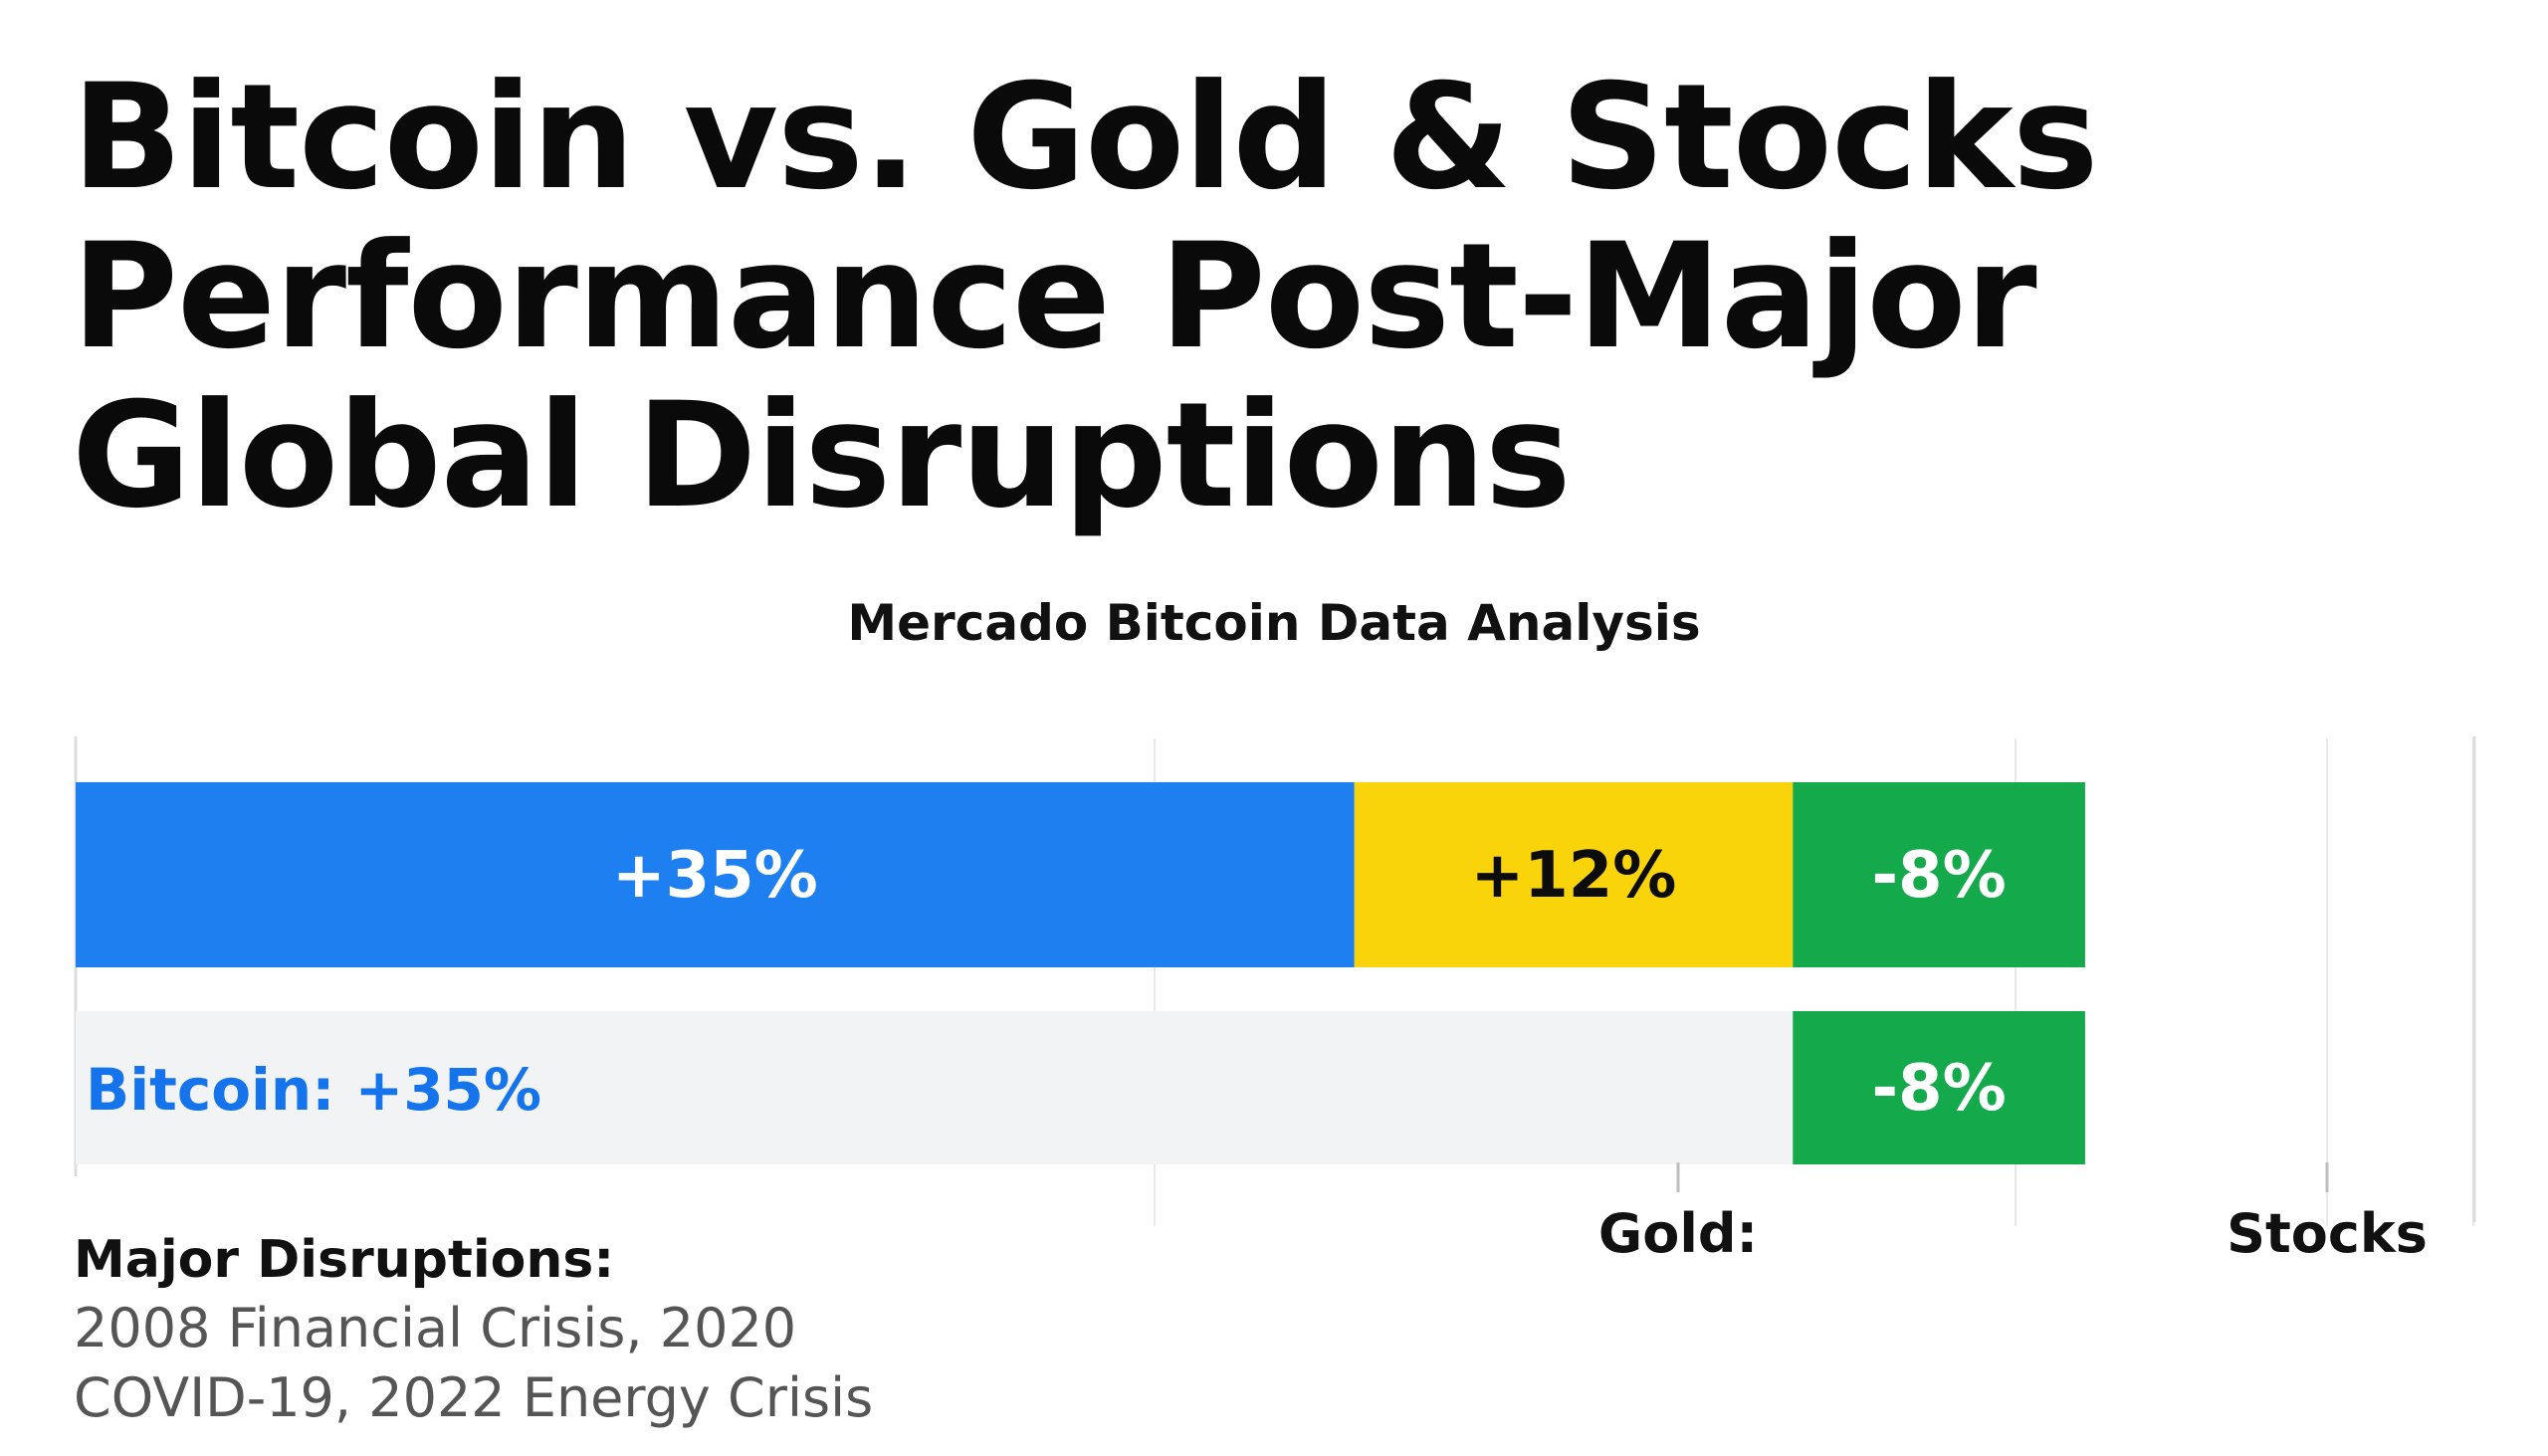  What do you see at coordinates (313, 1090) in the screenshot?
I see `bitcoin-summary-label: Bitcoin: +35%` at bounding box center [313, 1090].